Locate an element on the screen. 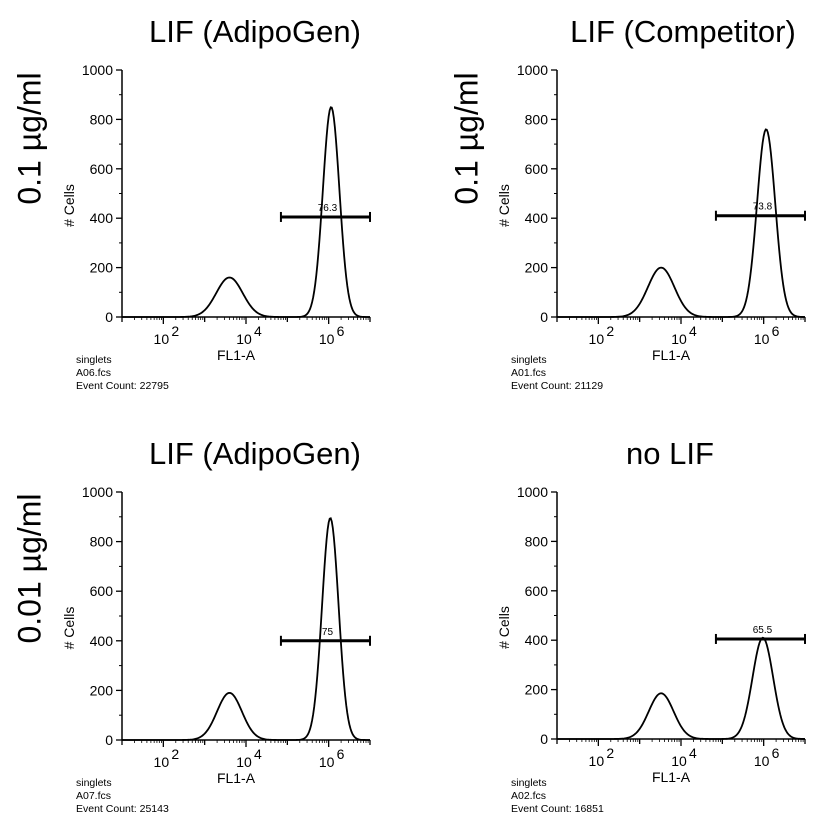 The image size is (830, 833). gate-percent-label: 76.3 is located at coordinates (328, 208).